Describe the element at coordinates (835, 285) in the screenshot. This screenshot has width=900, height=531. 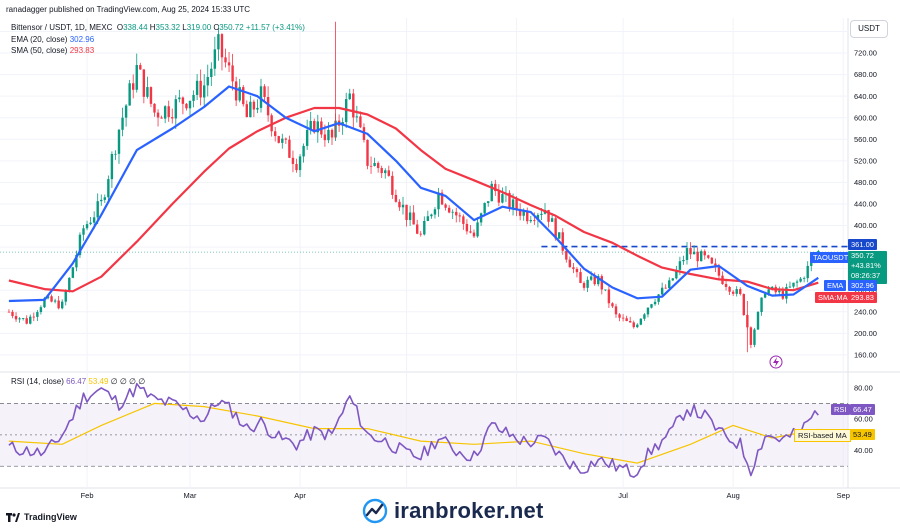
I see `ema-tag-label: EMA` at that location.